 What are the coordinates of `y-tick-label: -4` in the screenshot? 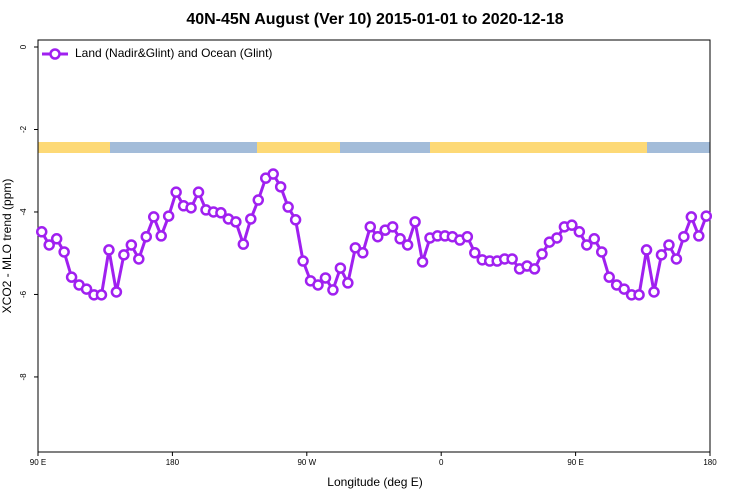 It's located at (23, 212).